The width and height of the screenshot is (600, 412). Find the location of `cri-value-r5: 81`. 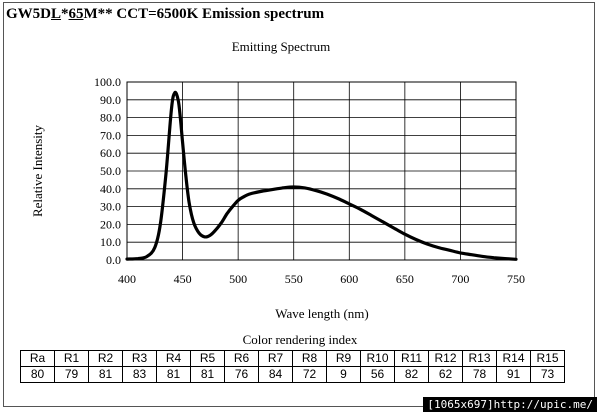

cri-value-r5: 81 is located at coordinates (207, 374).